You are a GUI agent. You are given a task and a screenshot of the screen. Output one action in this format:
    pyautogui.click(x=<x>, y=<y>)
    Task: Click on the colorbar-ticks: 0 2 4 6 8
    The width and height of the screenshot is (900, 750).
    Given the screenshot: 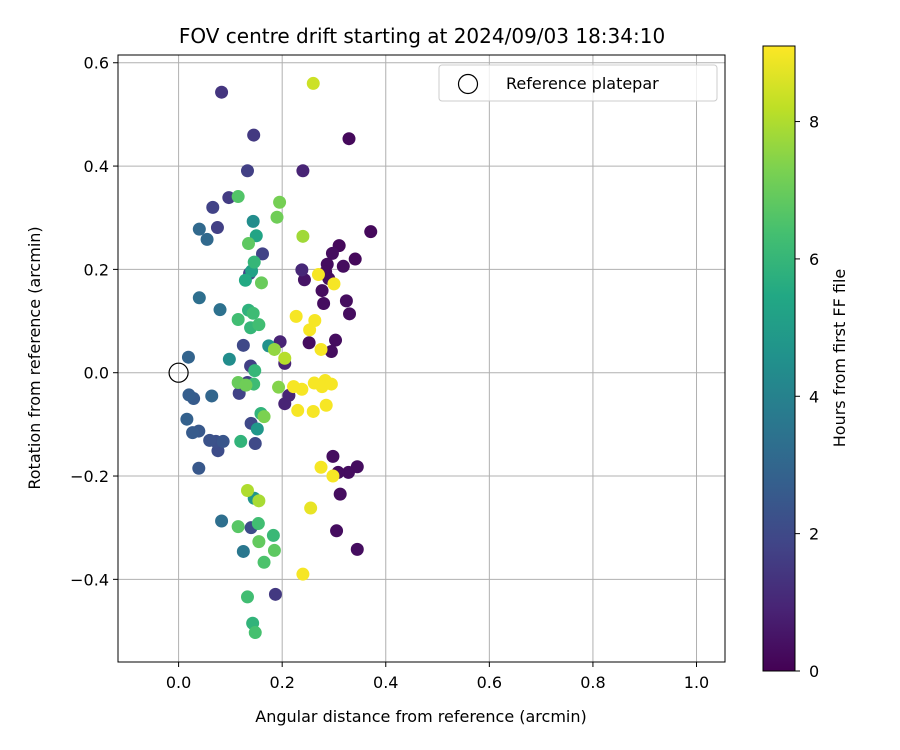 What is the action you would take?
    pyautogui.click(x=807, y=397)
    